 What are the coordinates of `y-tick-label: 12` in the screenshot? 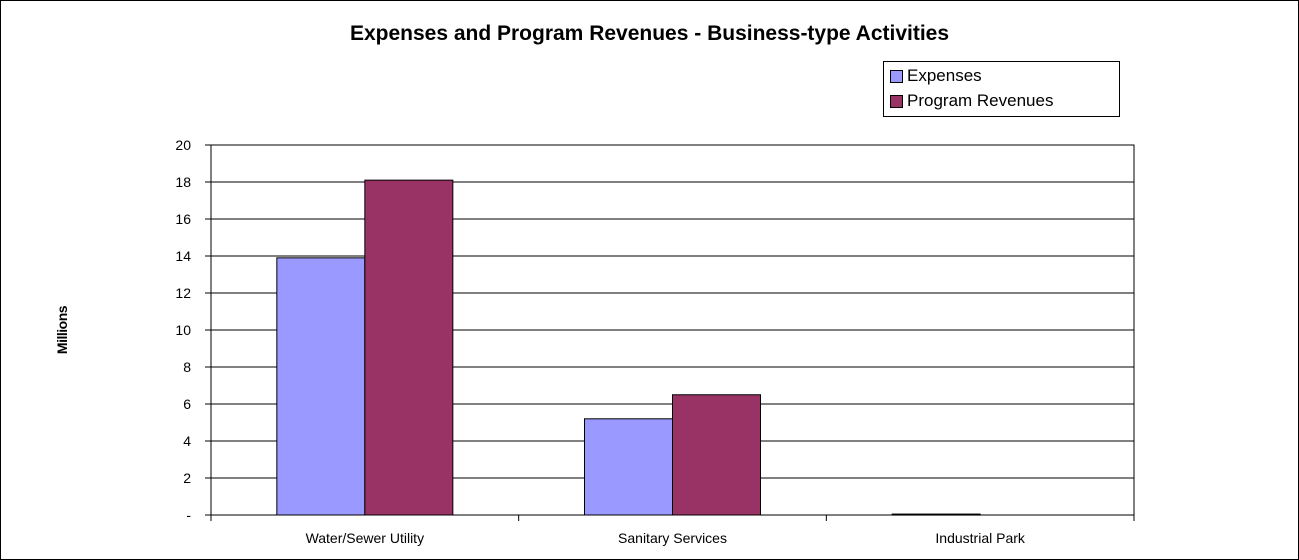 It's located at (183, 293).